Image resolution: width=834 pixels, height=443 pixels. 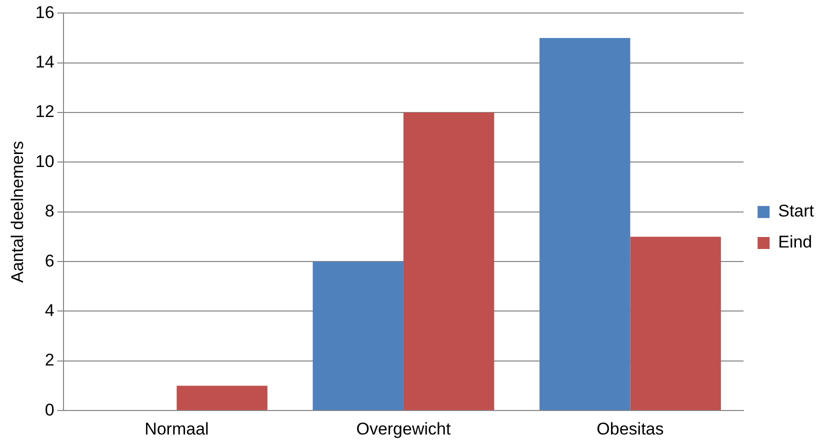 I want to click on legend-label: Start, so click(x=796, y=211).